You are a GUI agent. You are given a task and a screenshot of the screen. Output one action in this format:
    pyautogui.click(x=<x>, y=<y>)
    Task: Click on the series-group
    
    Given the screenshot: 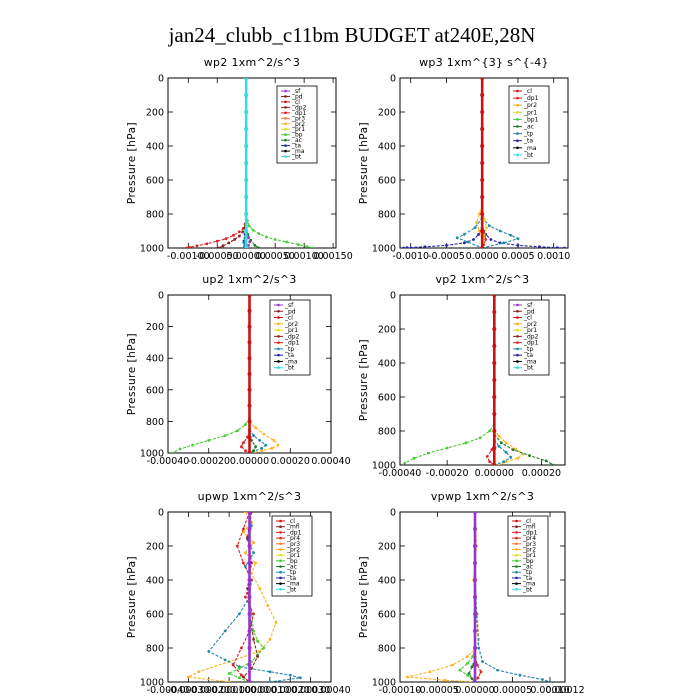 What is the action you would take?
    pyautogui.click(x=244, y=597)
    